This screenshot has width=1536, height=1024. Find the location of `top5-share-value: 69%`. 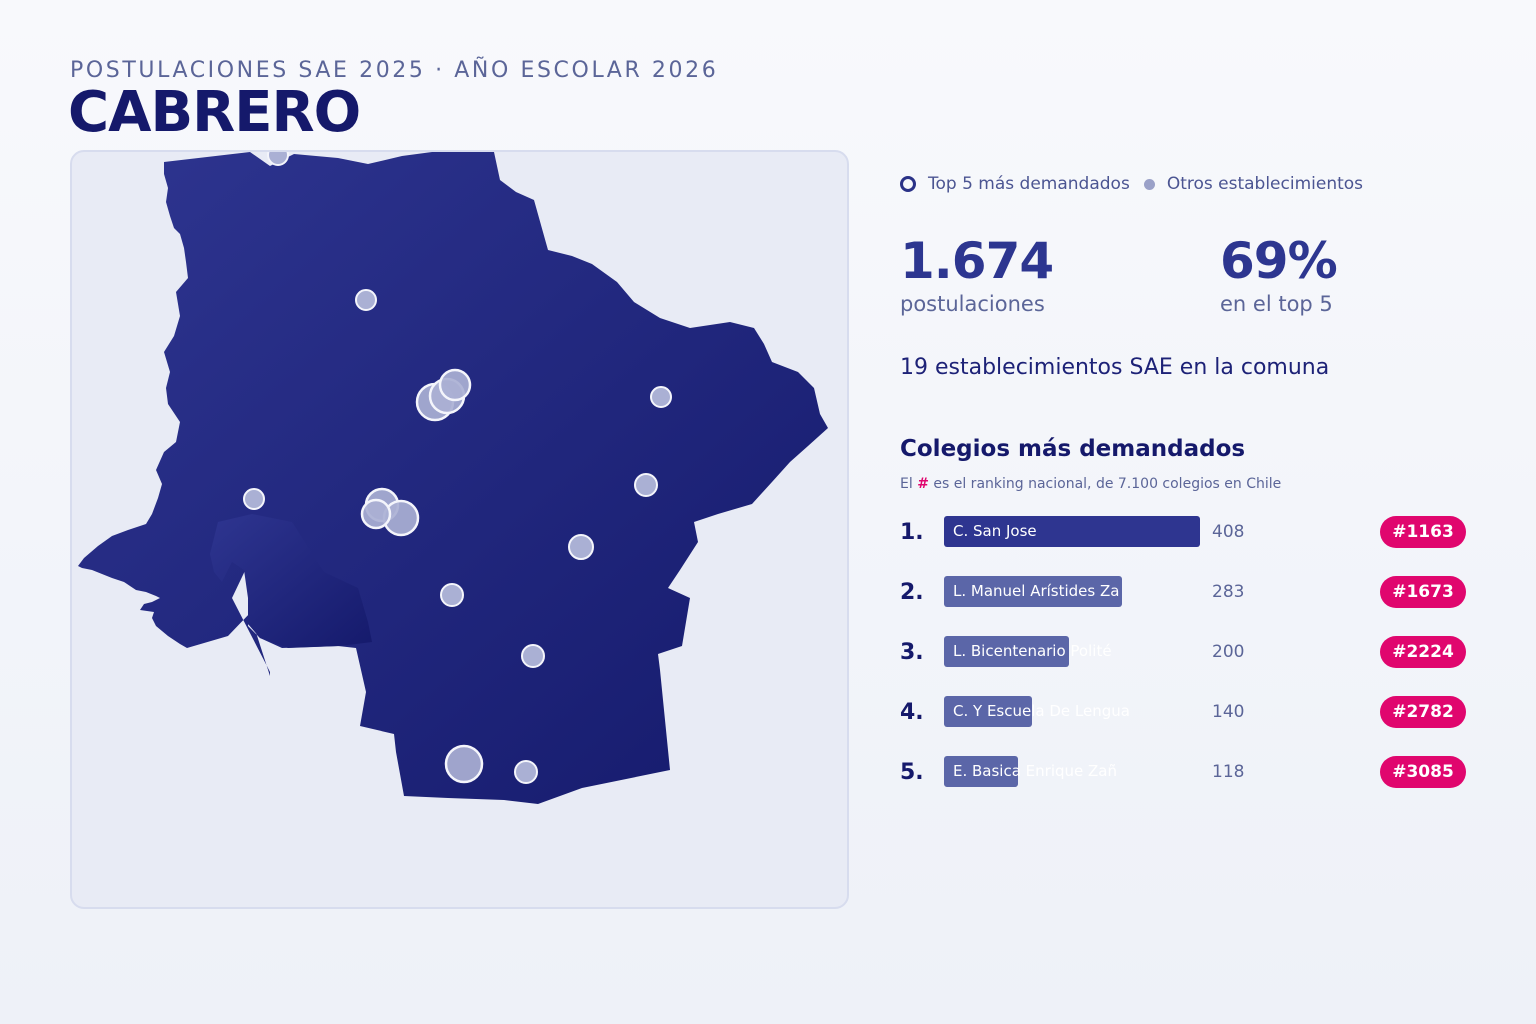

top5-share-value: 69% is located at coordinates (1279, 261).